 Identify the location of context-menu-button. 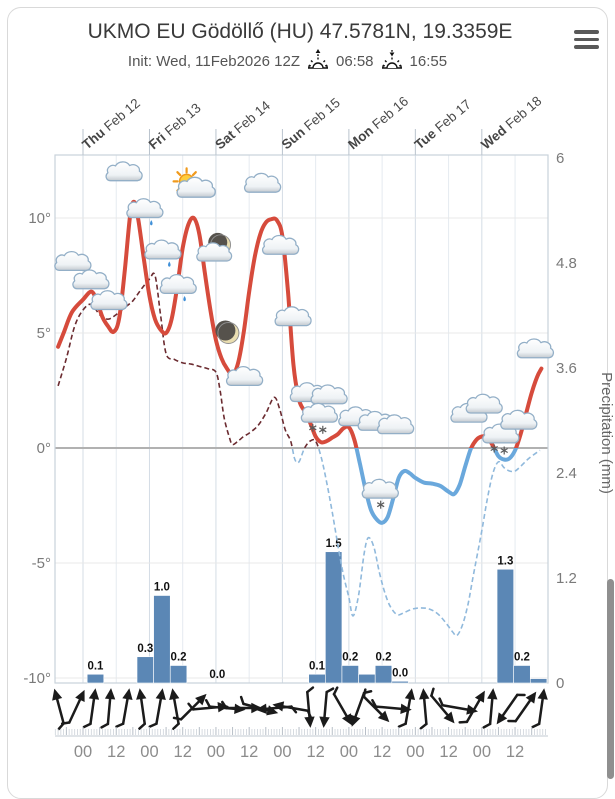
(586, 39).